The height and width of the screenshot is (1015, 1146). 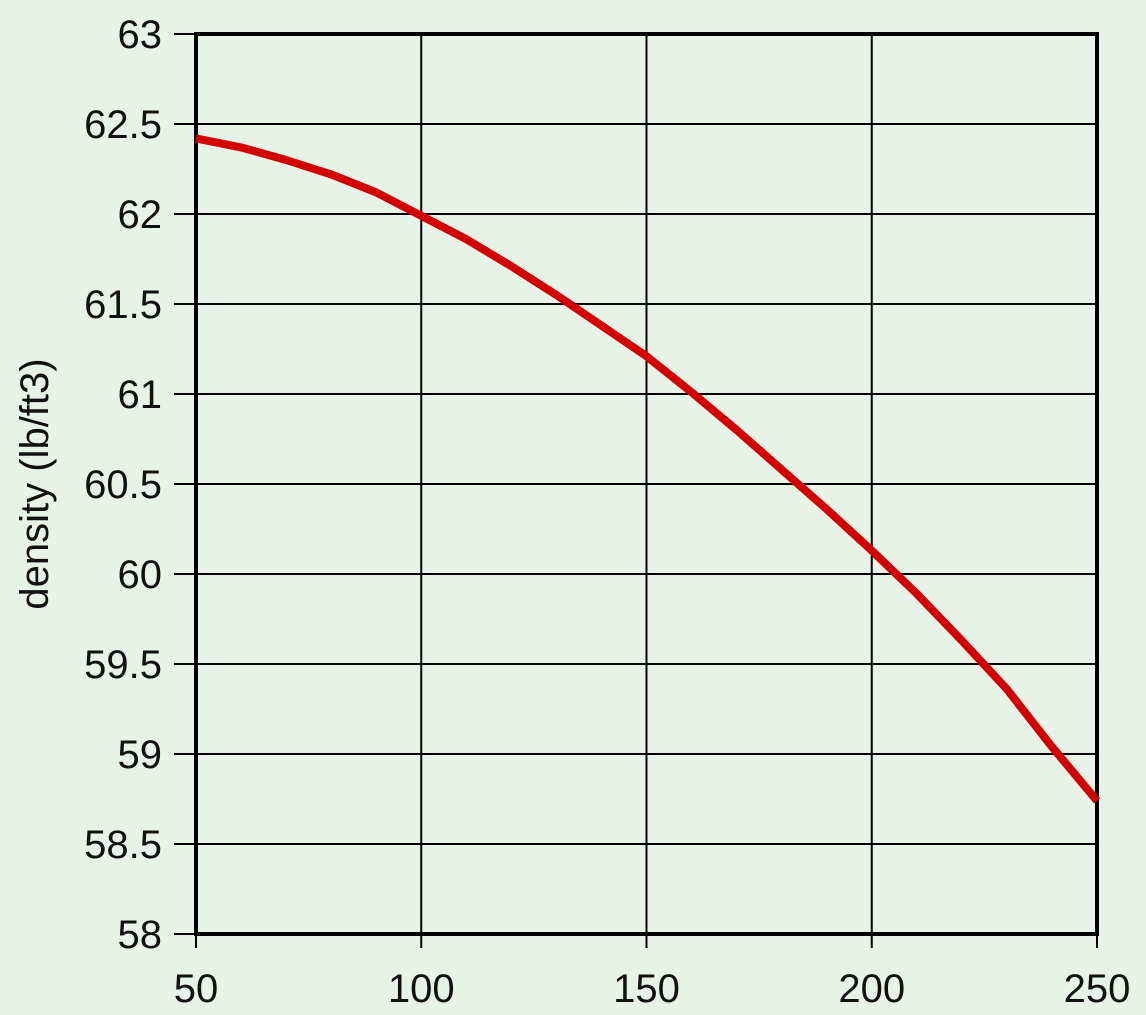 I want to click on y-tick-label: 59, so click(x=140, y=755).